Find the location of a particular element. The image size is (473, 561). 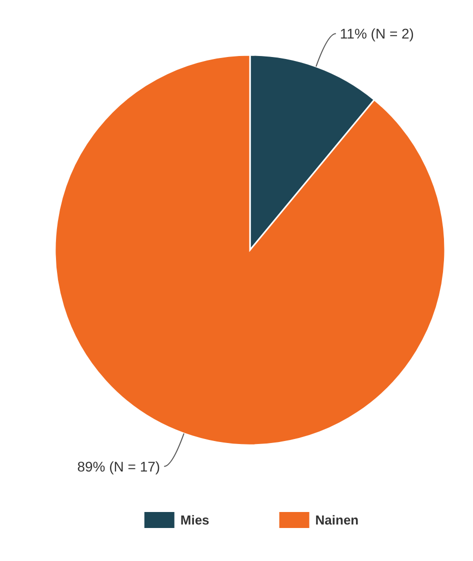

data-label: 89% (N = 17) is located at coordinates (118, 466).